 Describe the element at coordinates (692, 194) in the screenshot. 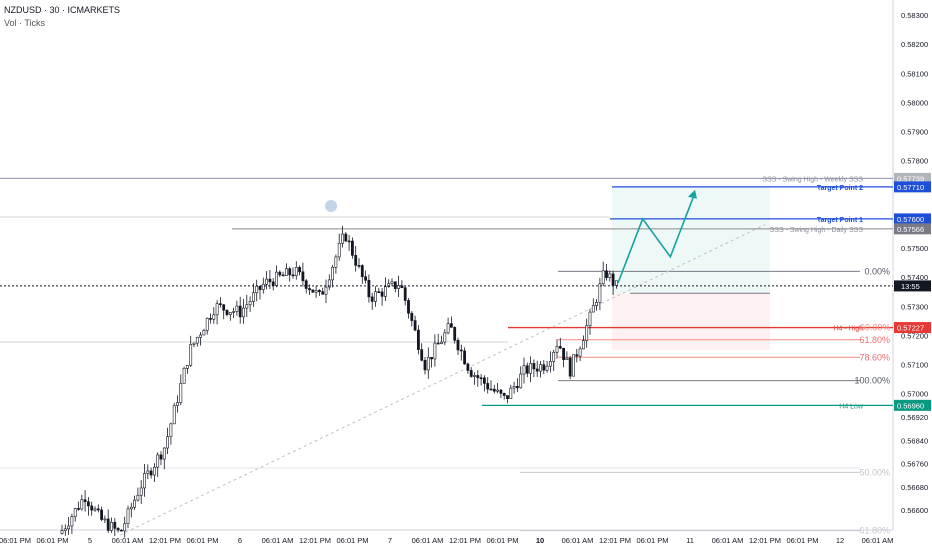

I see `projection-arrowhead` at that location.